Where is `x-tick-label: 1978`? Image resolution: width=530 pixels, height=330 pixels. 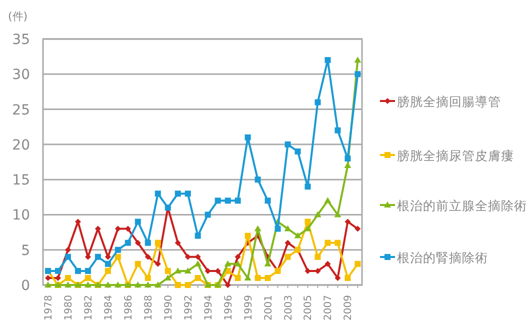 x-tick-label: 1978 is located at coordinates (49, 307).